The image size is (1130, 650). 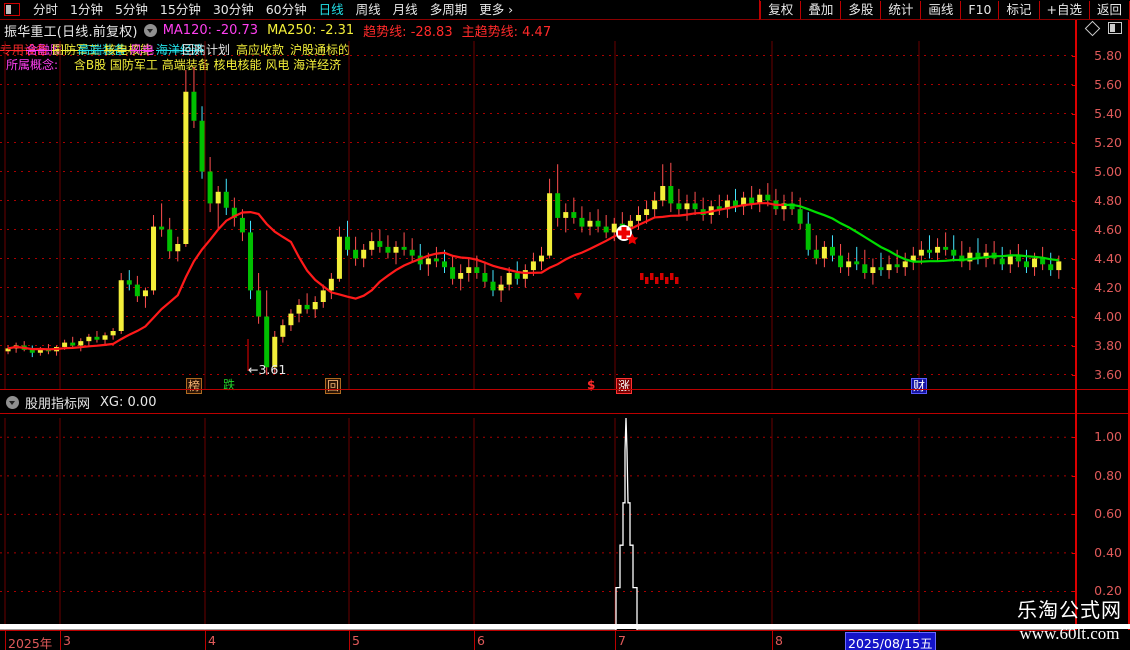 What do you see at coordinates (565, 48) in the screenshot?
I see `concept-tags-overlap-row: 专用设备 含融股 国防军工 高端装备 核电核能 风电 海洋经济 回购计划 高应收款 沪股通标的` at bounding box center [565, 48].